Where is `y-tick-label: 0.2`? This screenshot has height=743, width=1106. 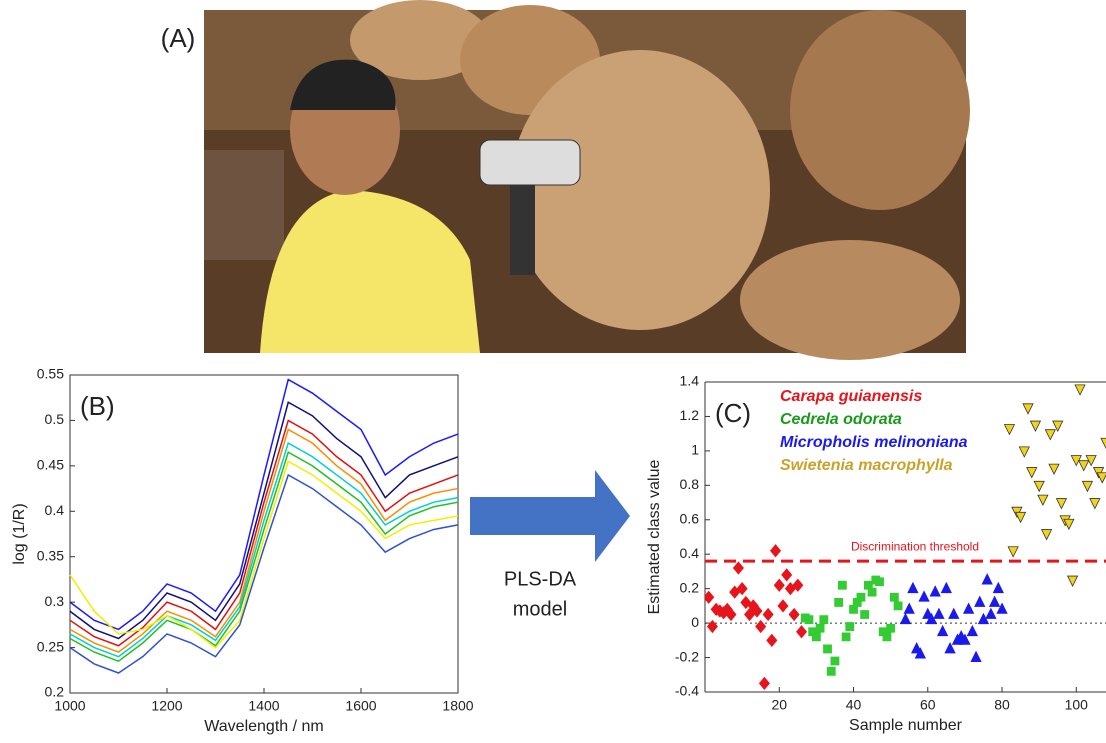
y-tick-label: 0.2 is located at coordinates (55, 692).